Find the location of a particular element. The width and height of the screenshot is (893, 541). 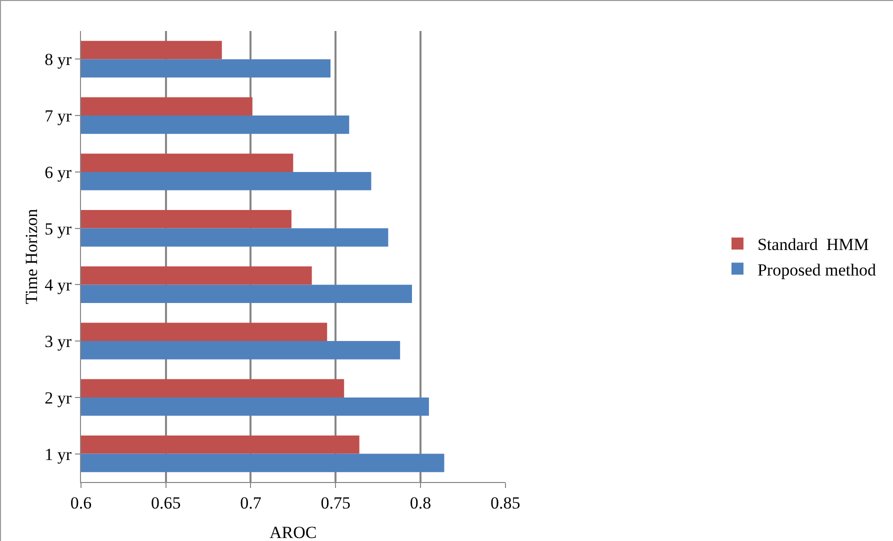

legend-label: Proposed method is located at coordinates (816, 270).